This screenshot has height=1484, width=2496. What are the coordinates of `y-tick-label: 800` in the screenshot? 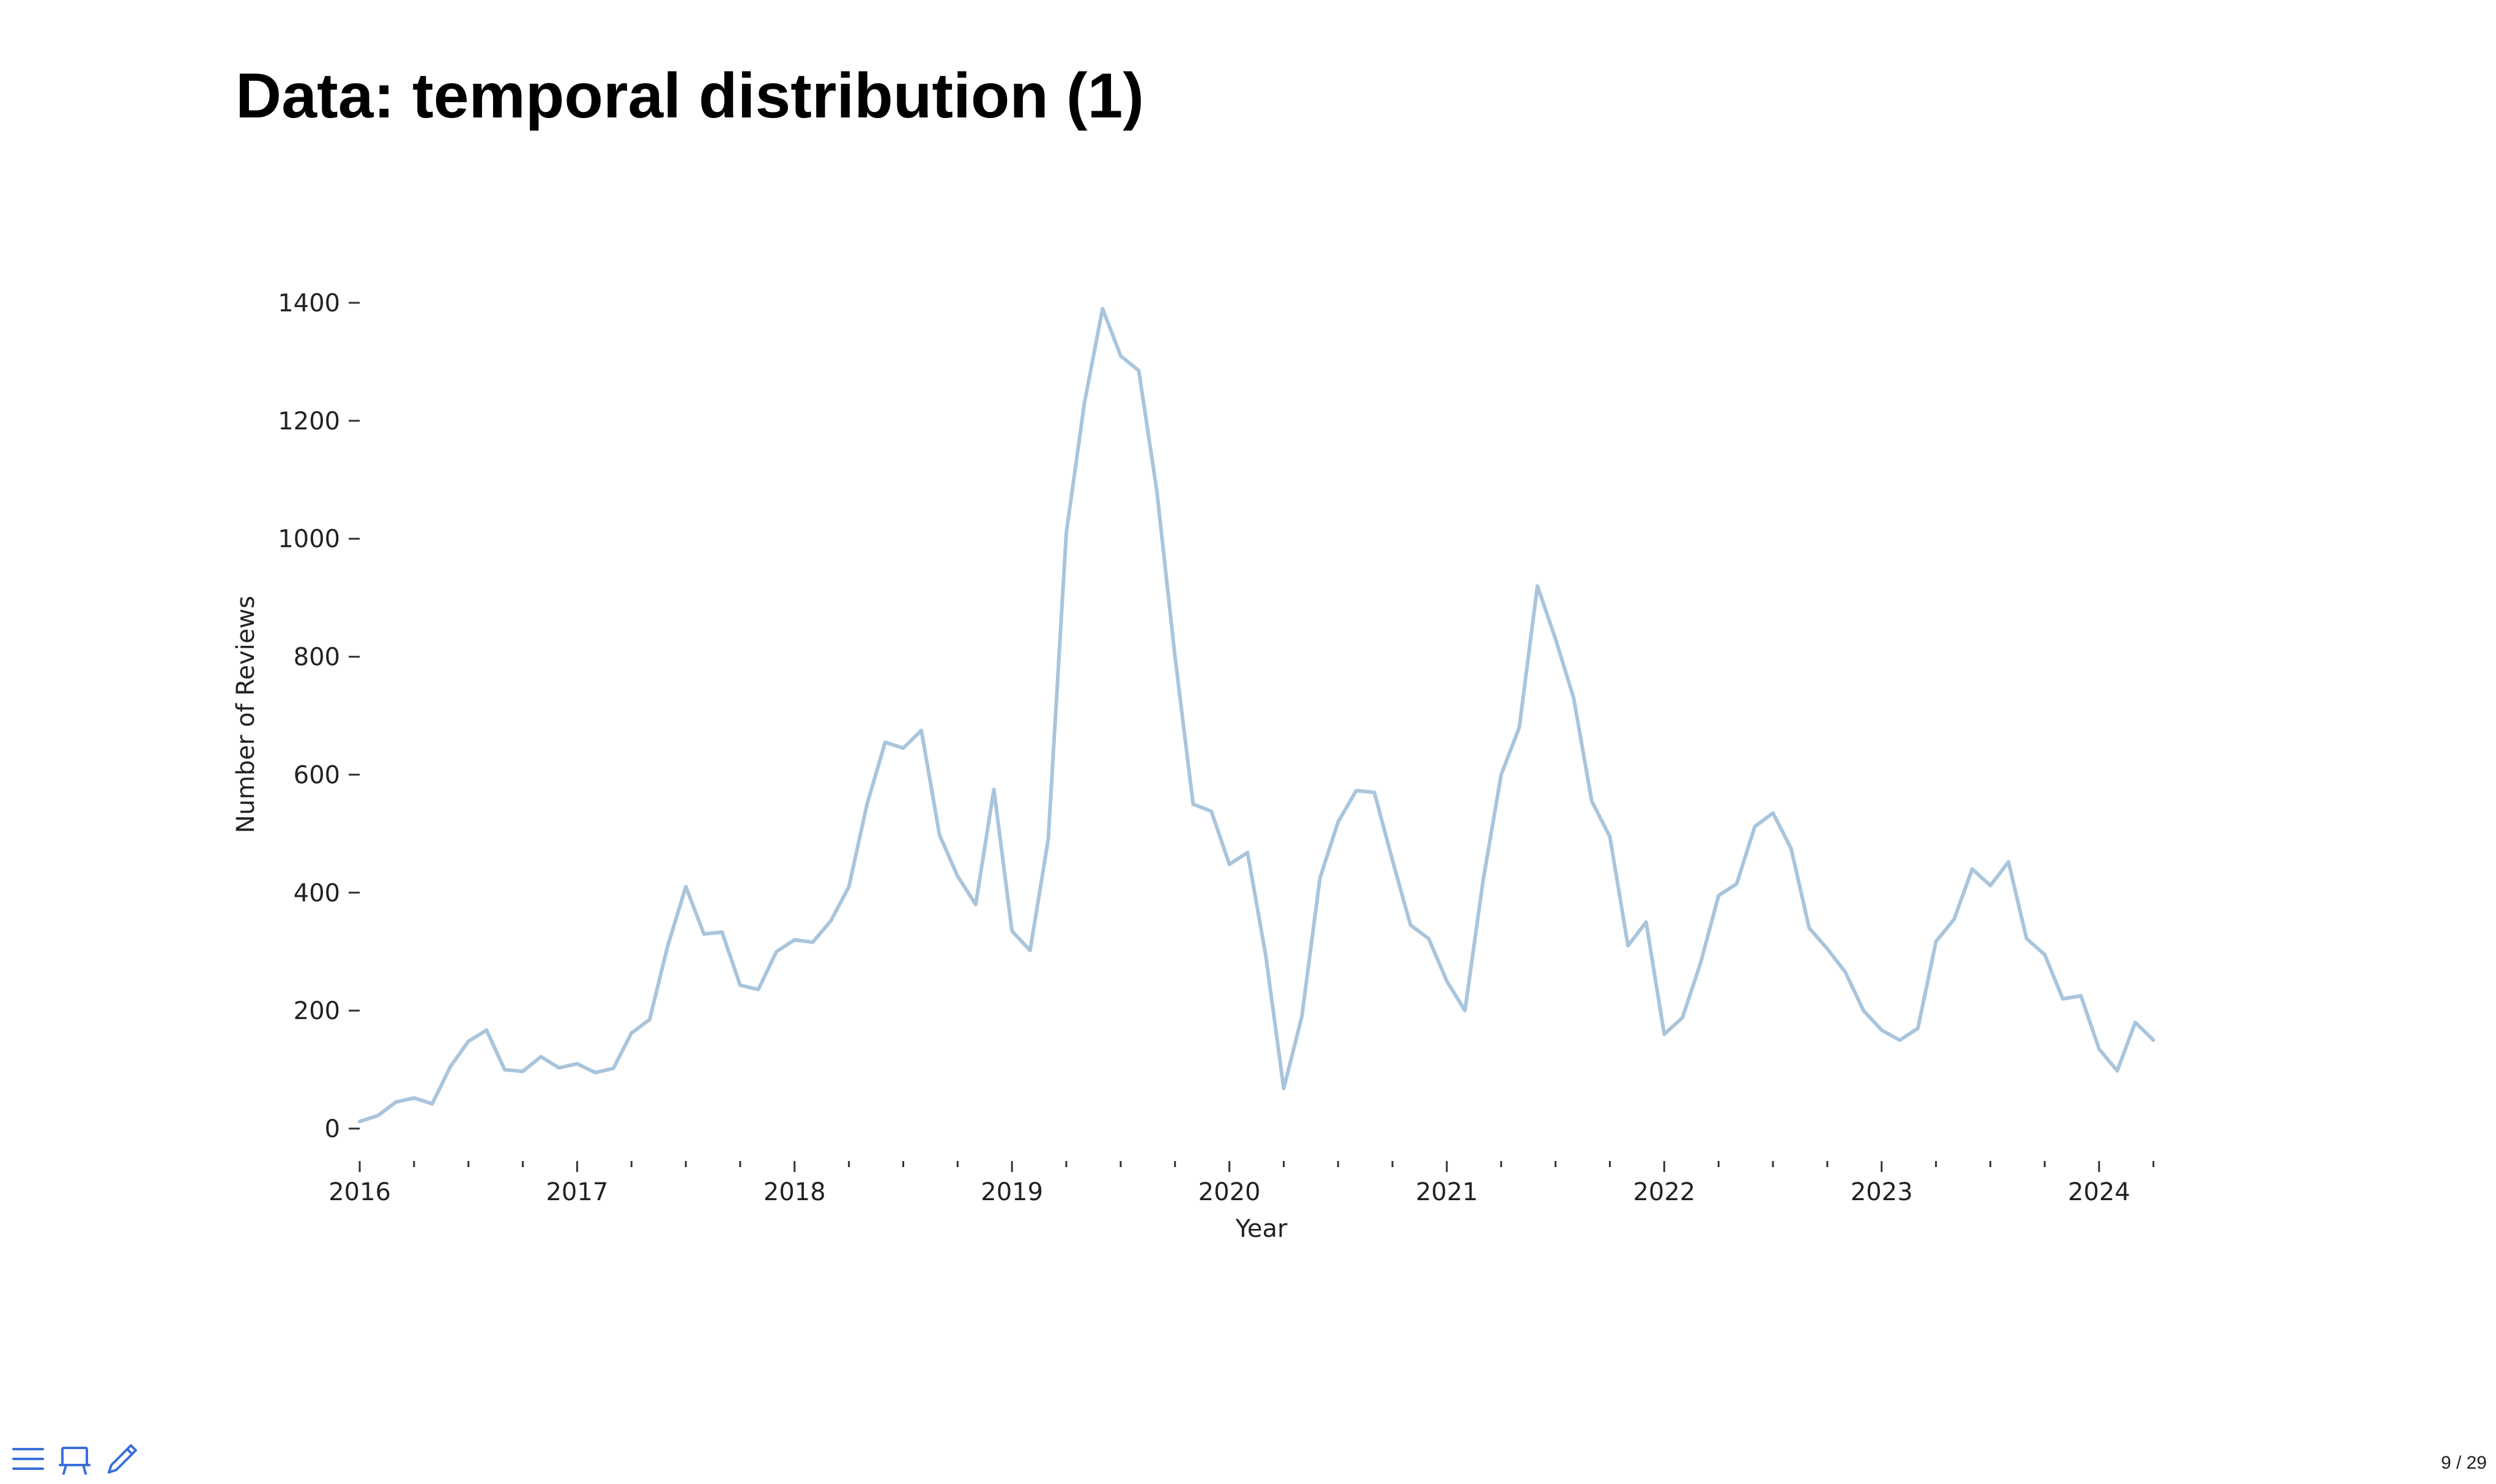 It's located at (317, 658).